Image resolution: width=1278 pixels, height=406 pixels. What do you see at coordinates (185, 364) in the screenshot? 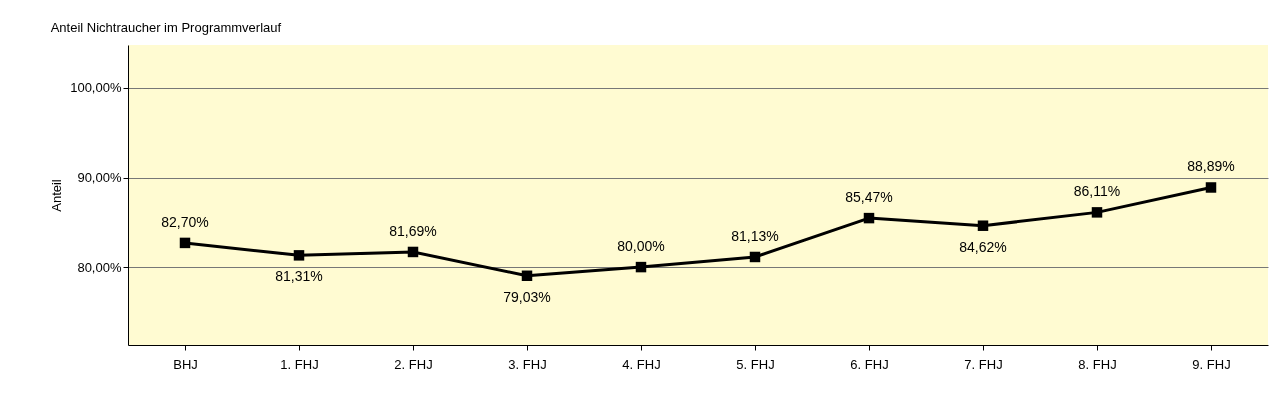
I see `x-tick-label: BHJ` at bounding box center [185, 364].